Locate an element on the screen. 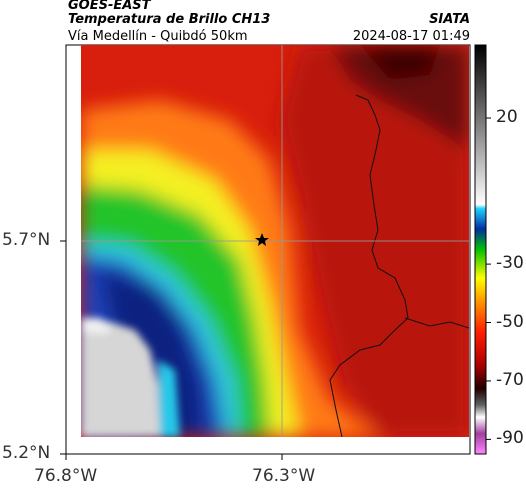 The height and width of the screenshot is (491, 526). colorbar-label: -90 is located at coordinates (510, 438).